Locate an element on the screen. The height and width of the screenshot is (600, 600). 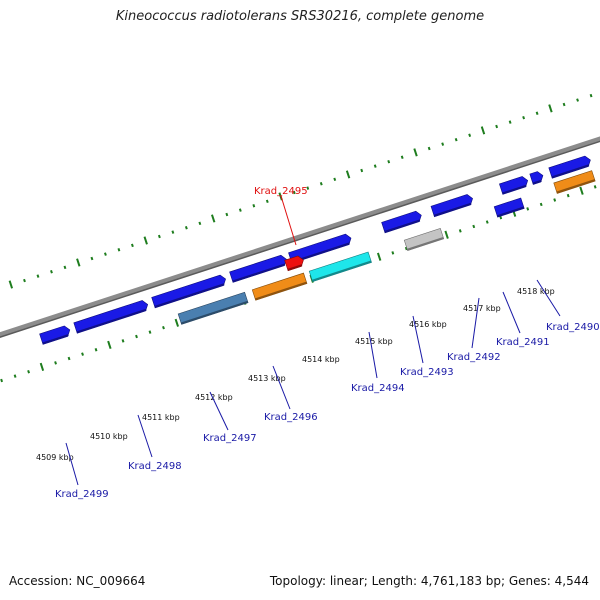
feature-block-blue is located at coordinates (509, 207).